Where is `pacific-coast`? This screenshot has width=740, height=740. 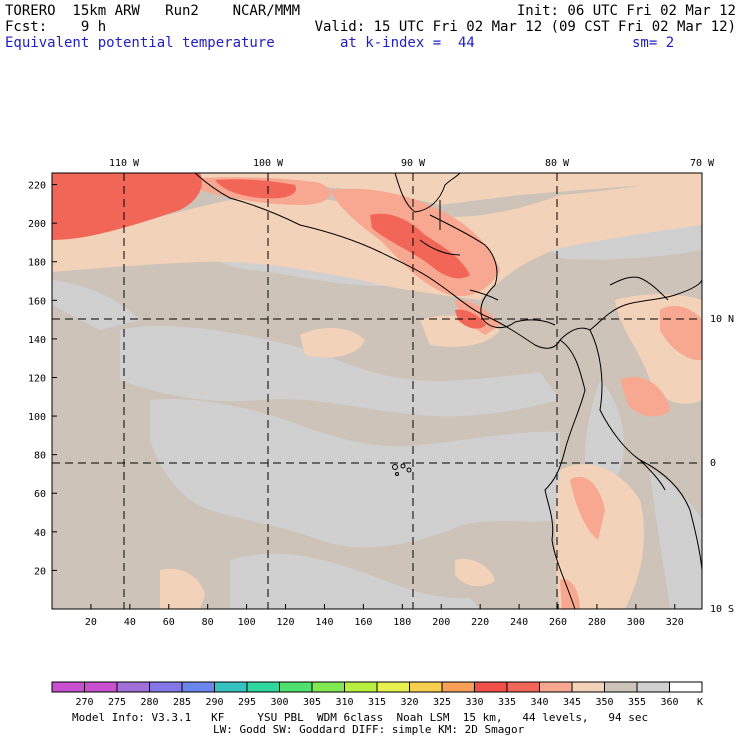 pacific-coast is located at coordinates (377, 261).